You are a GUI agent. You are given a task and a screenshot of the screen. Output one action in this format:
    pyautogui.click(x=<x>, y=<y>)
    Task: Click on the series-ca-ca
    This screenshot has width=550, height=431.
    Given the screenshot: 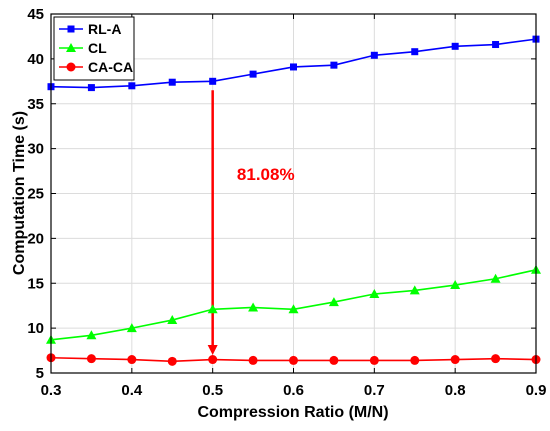 What is the action you would take?
    pyautogui.click(x=293, y=359)
    